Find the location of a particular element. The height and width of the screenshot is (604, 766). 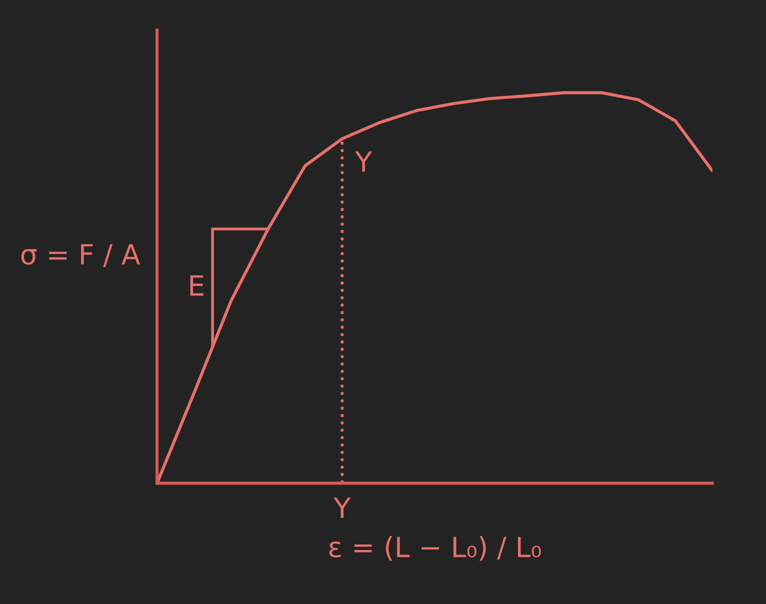

annotation: Y is located at coordinates (363, 161).